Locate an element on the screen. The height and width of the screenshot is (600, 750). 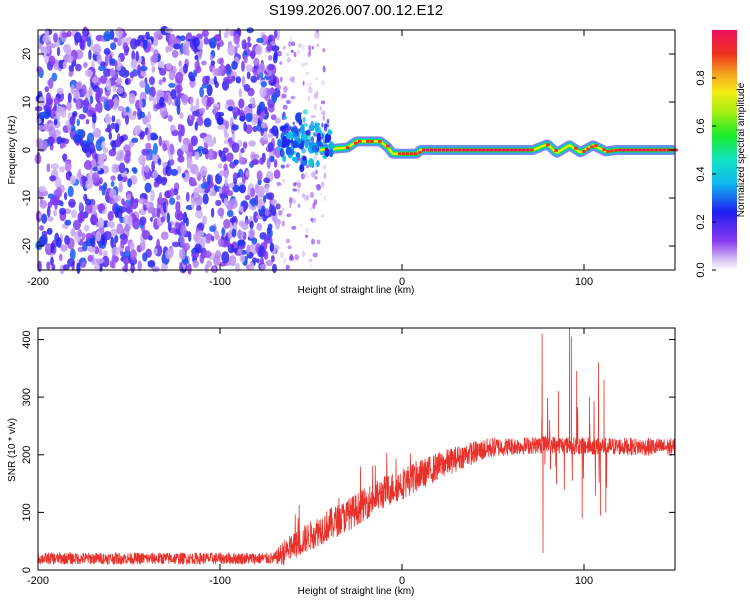
colorbar-gradient is located at coordinates (724, 150).